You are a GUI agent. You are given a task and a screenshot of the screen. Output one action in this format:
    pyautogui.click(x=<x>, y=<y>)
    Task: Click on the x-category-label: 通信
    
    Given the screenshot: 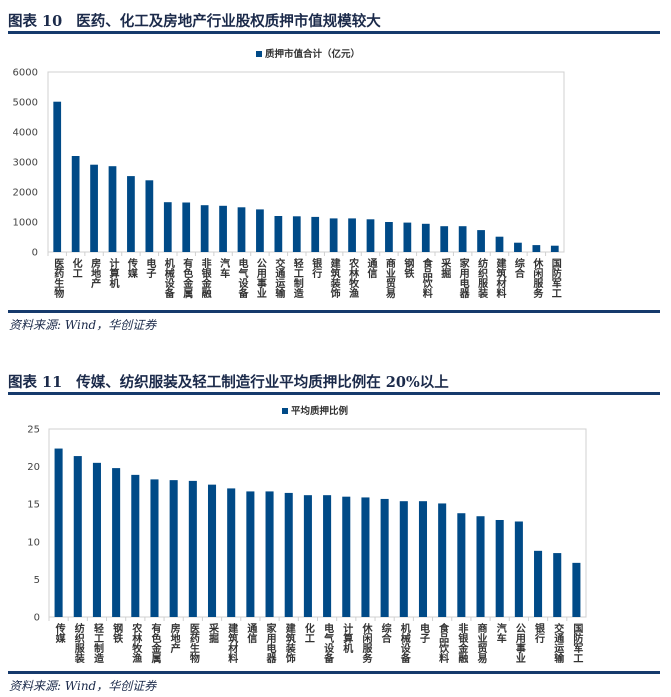 What is the action you would take?
    pyautogui.click(x=251, y=633)
    